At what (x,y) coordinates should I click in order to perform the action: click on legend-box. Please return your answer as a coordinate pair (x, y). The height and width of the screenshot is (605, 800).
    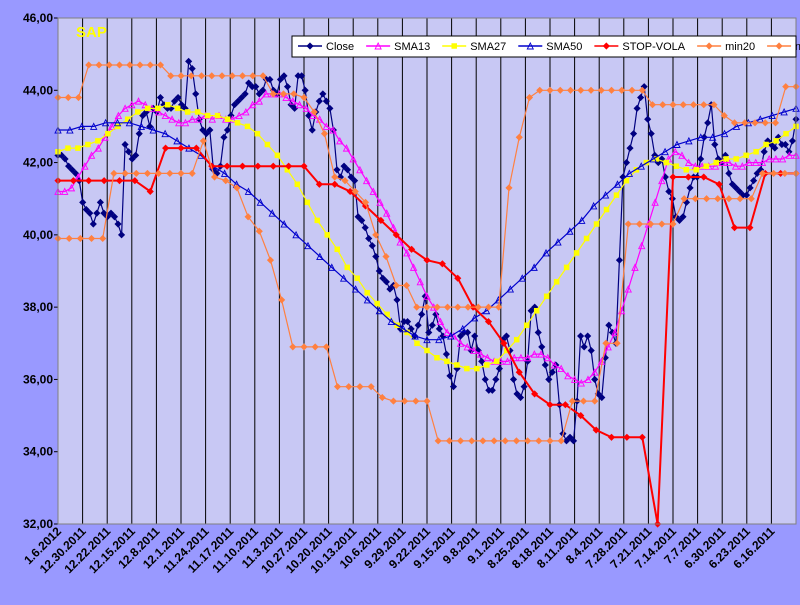
    Looking at the image, I should click on (544, 46).